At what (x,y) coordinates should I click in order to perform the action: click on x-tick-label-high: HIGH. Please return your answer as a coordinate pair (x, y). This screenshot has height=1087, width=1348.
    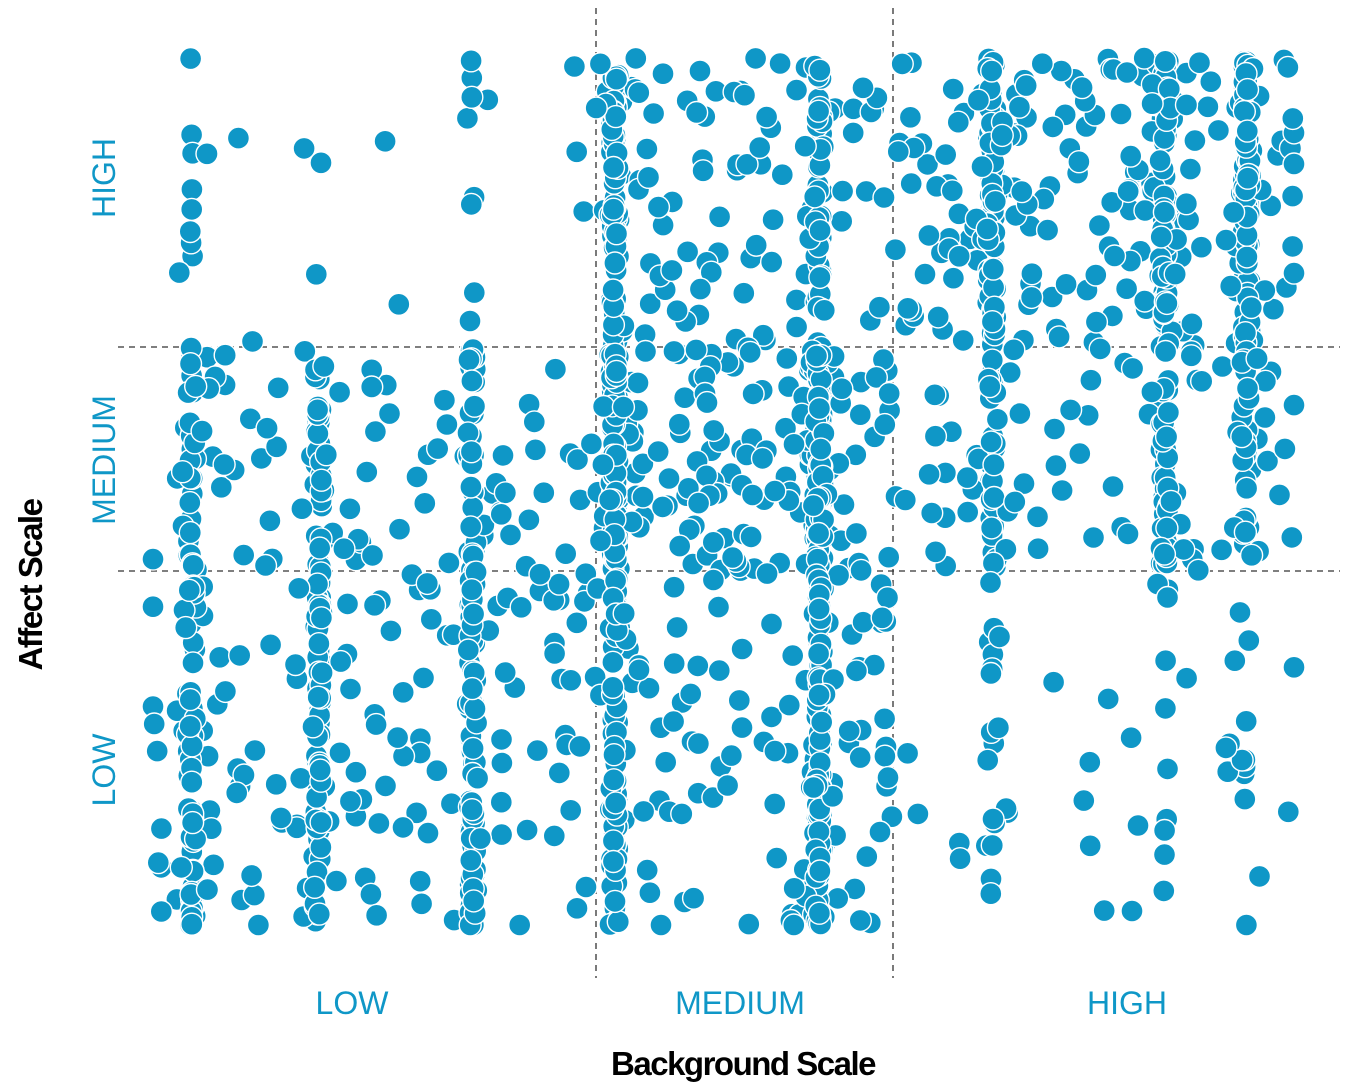
    Looking at the image, I should click on (1127, 1003).